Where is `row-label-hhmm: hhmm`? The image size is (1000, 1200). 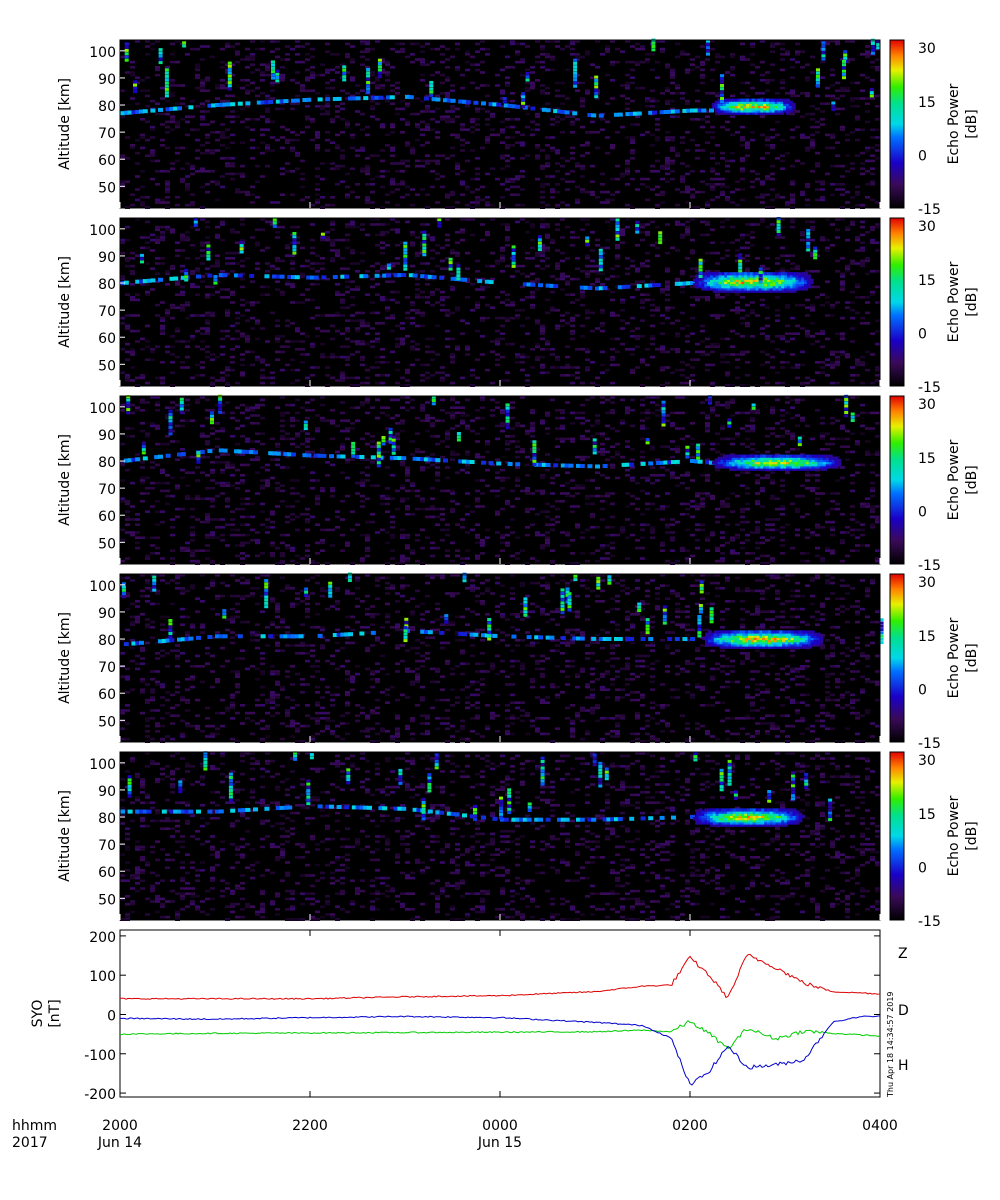 row-label-hhmm: hhmm is located at coordinates (34, 1126).